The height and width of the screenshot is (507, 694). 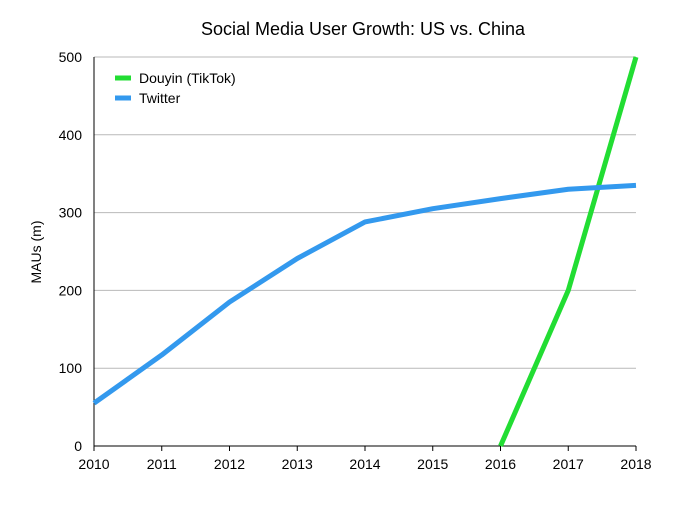 I want to click on y-tick-label: 100, so click(x=71, y=368).